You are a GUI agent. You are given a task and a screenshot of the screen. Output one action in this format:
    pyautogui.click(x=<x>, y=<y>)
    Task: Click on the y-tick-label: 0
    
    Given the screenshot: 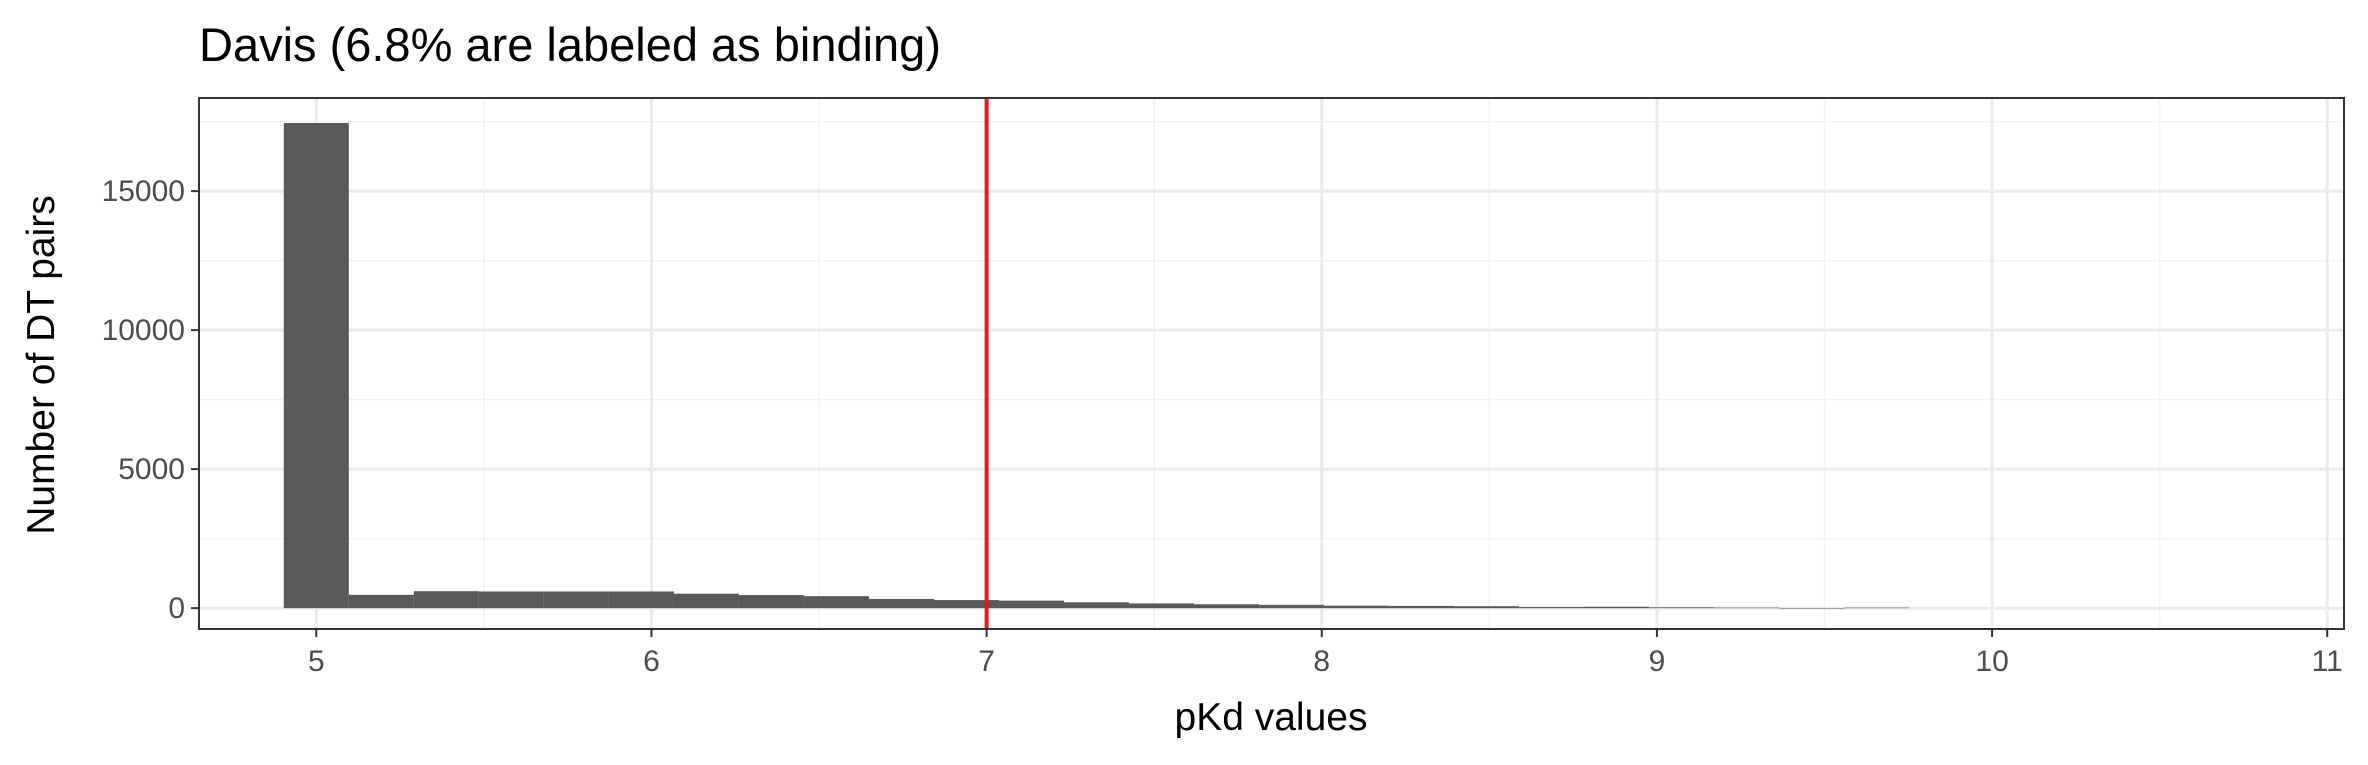 What is the action you would take?
    pyautogui.click(x=176, y=608)
    